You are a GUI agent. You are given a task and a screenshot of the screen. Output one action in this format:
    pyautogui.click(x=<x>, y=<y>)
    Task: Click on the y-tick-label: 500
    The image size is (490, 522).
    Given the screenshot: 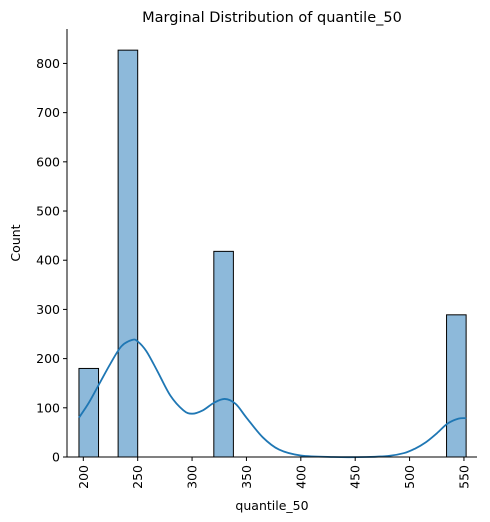 What is the action you would take?
    pyautogui.click(x=48, y=211)
    